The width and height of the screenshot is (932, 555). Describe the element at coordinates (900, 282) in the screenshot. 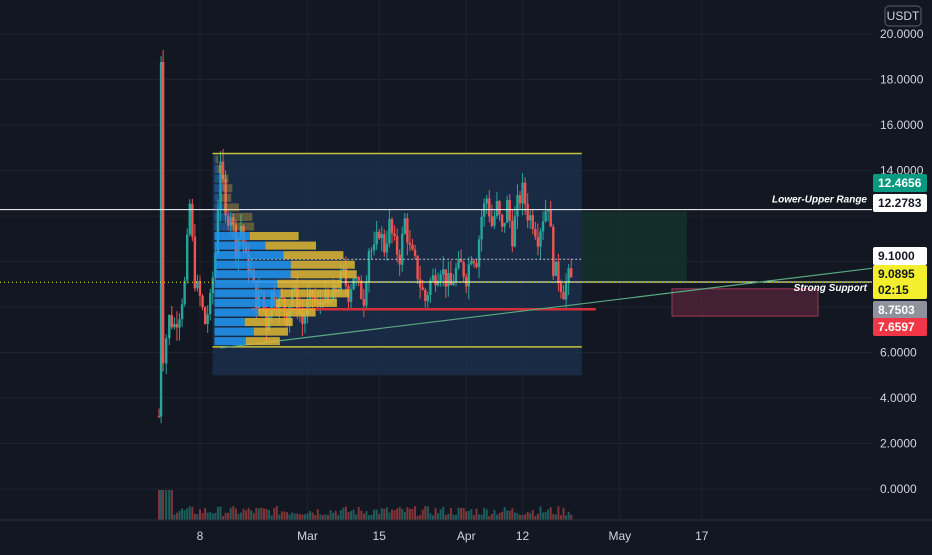

I see `price-tag-9.0895` at that location.